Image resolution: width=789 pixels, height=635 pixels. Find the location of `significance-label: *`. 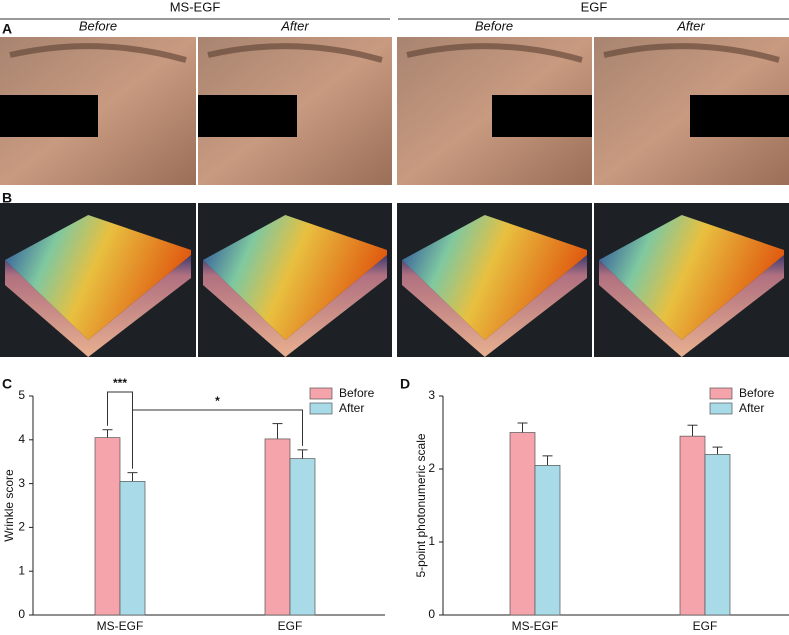

significance-label: * is located at coordinates (217, 401).